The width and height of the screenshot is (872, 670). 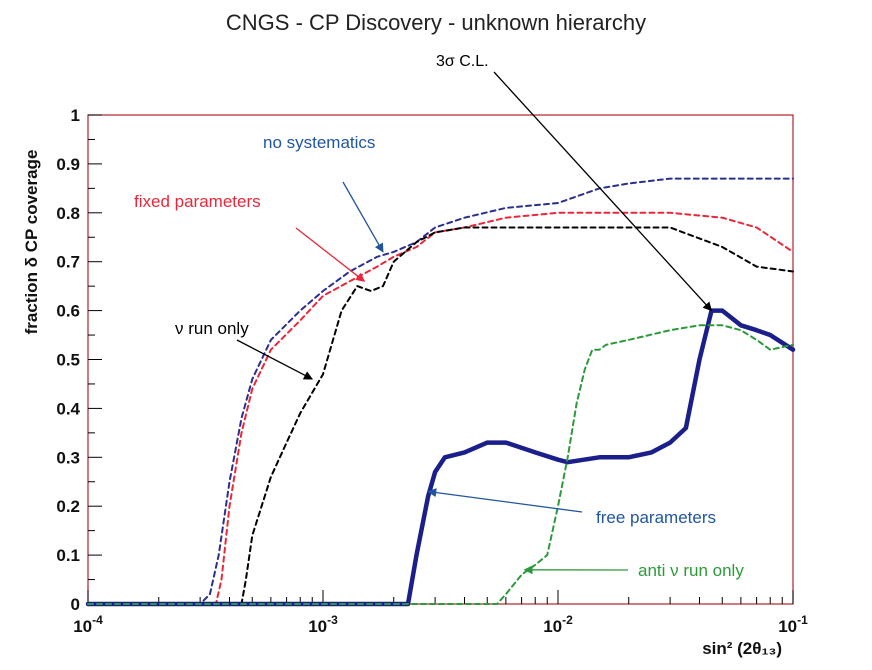 I want to click on y-axis-label: fraction δ CP coverage, so click(x=31, y=242).